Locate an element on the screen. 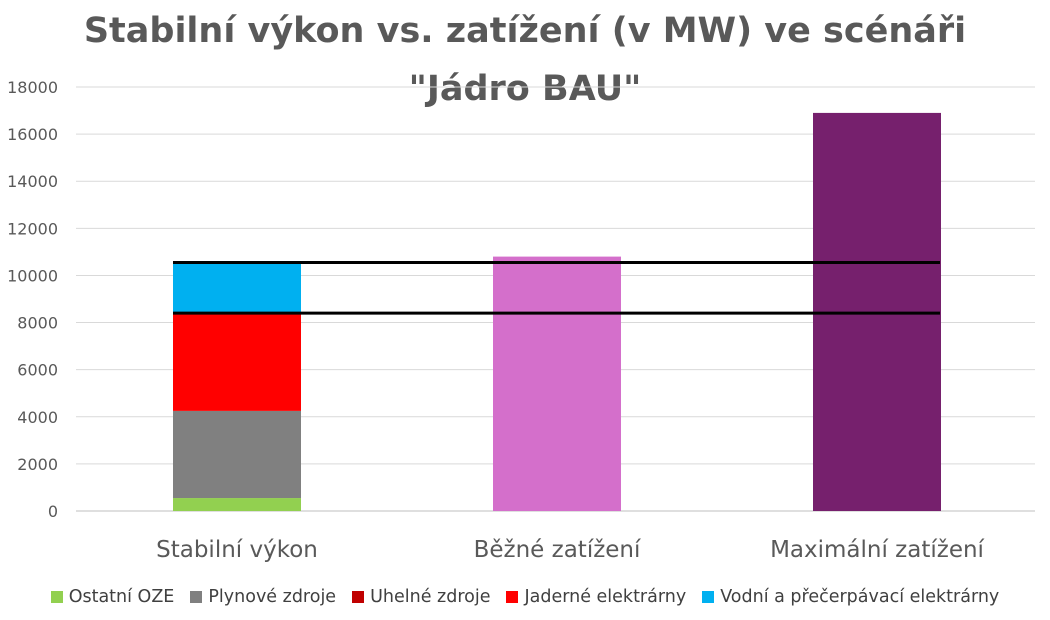  legend-item-2: Uhelné zdroje is located at coordinates (421, 597).